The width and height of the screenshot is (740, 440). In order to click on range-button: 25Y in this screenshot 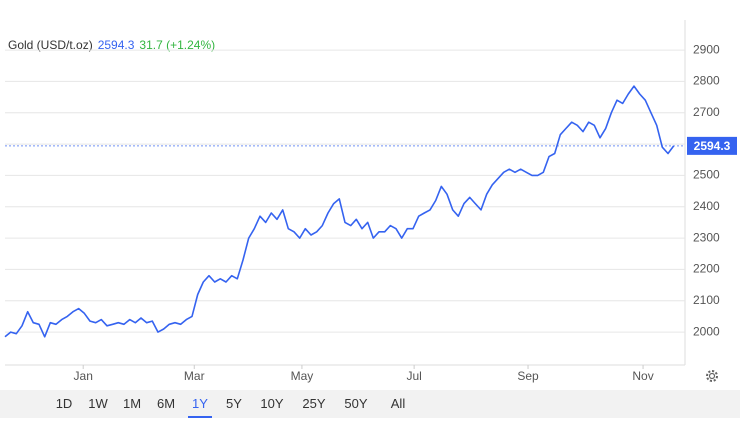, I will do `click(314, 403)`.